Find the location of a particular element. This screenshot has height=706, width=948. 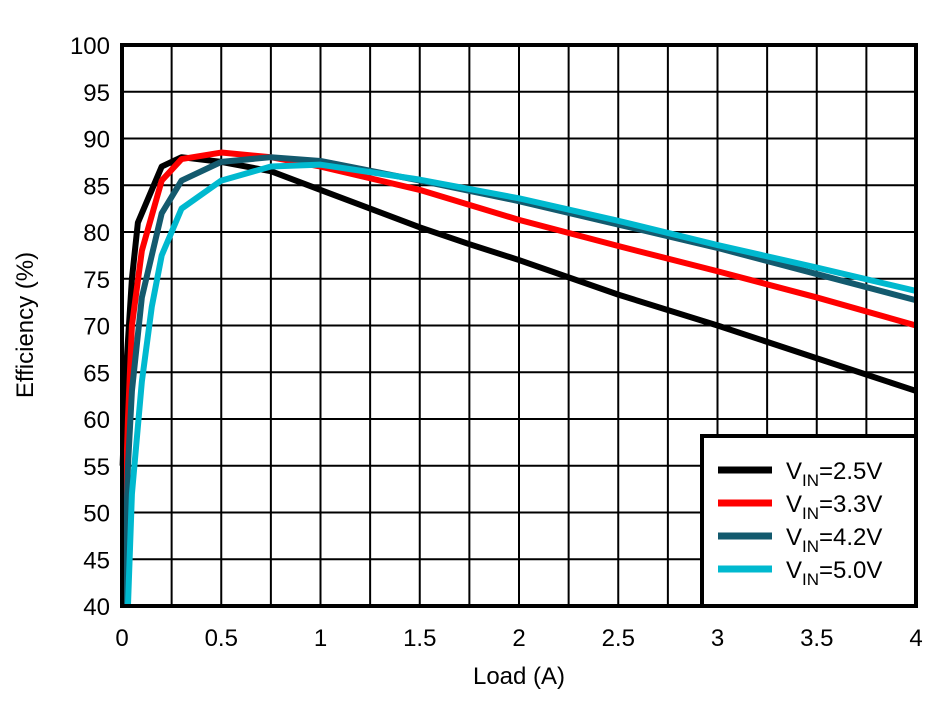

y-axis-label: Efficiency (%) is located at coordinates (25, 325).